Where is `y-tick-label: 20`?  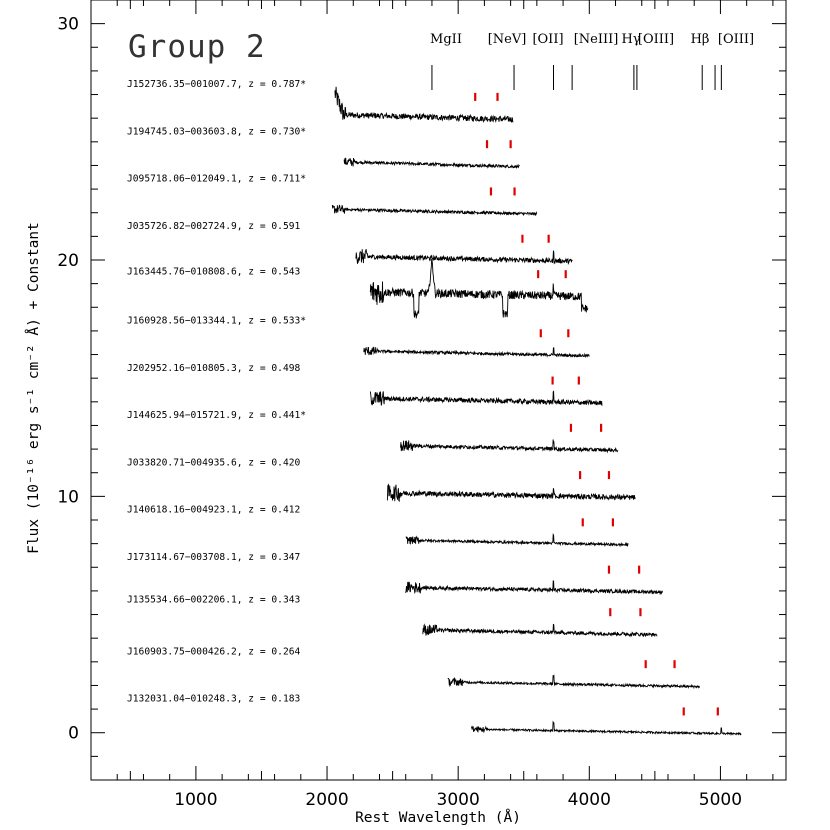 y-tick-label: 20 is located at coordinates (68, 261).